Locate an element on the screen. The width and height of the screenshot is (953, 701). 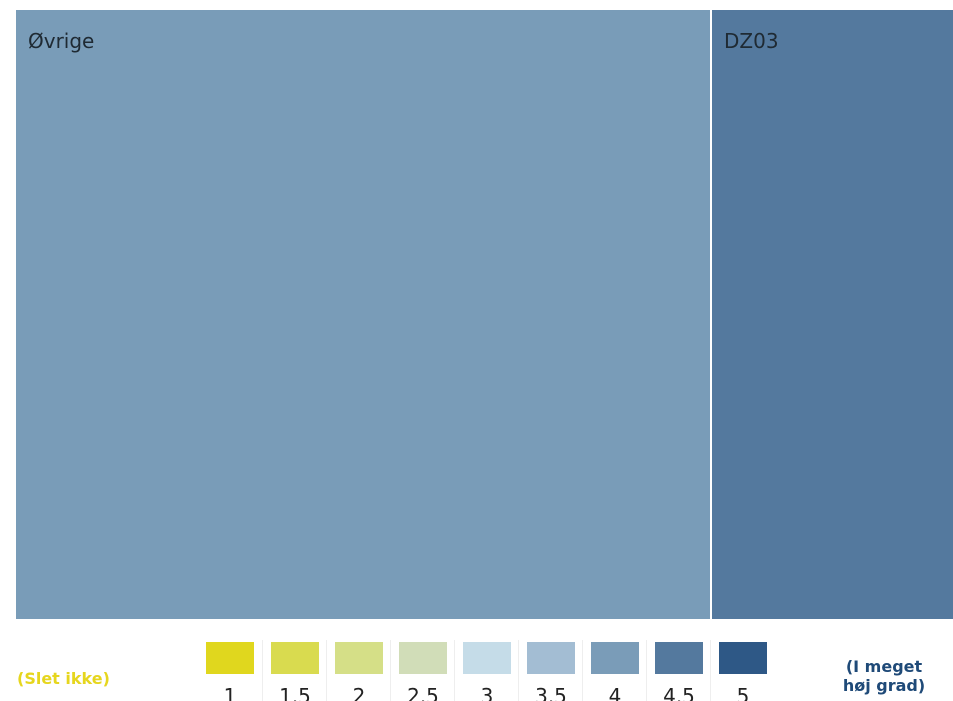
legend-scale-item: 2.5 is located at coordinates (422, 670).